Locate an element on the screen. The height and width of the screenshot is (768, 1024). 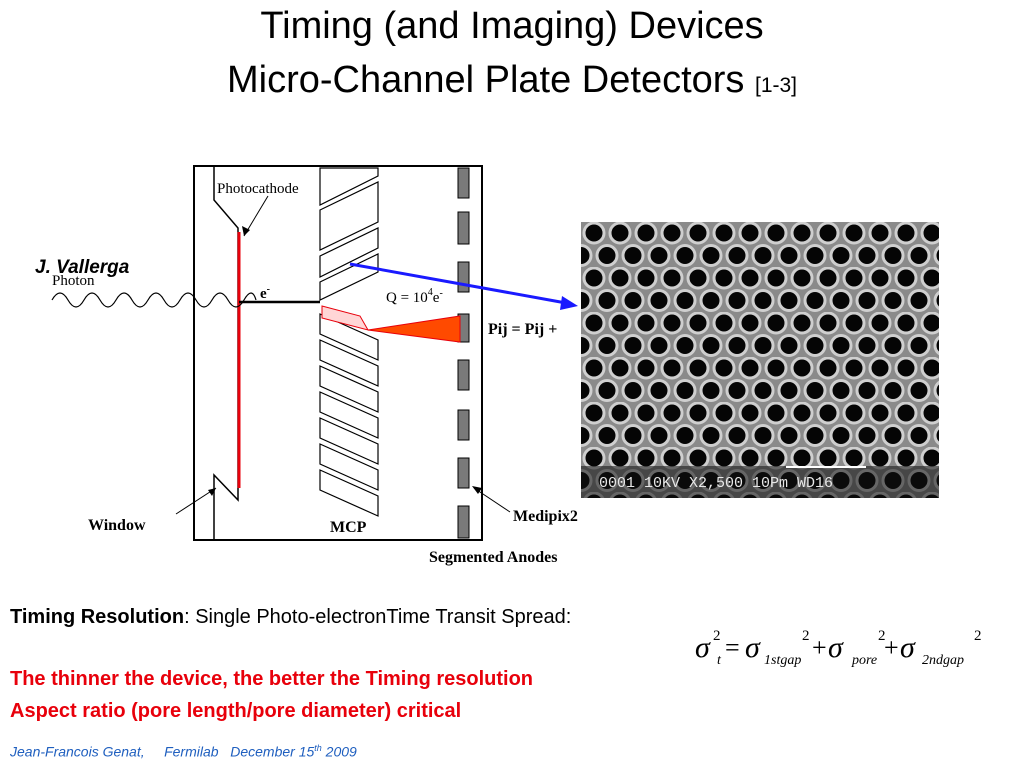
mcp-plates is located at coordinates (349, 342).